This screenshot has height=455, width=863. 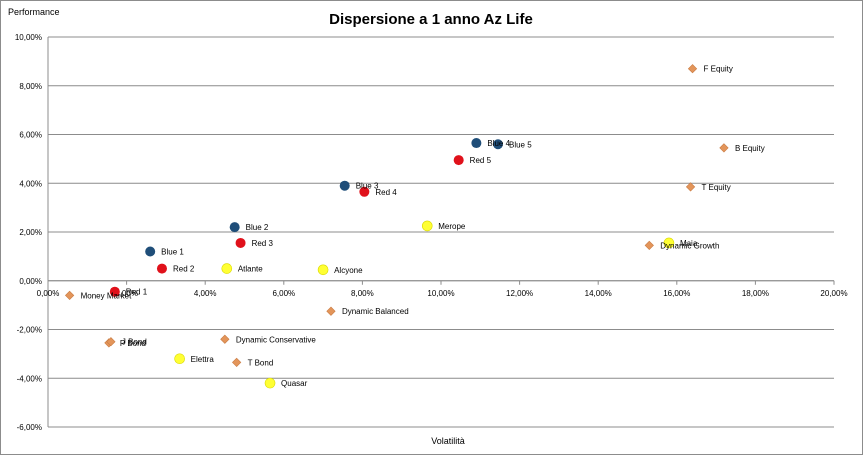 What do you see at coordinates (520, 144) in the screenshot?
I see `data-label-blue-5: Blue 5` at bounding box center [520, 144].